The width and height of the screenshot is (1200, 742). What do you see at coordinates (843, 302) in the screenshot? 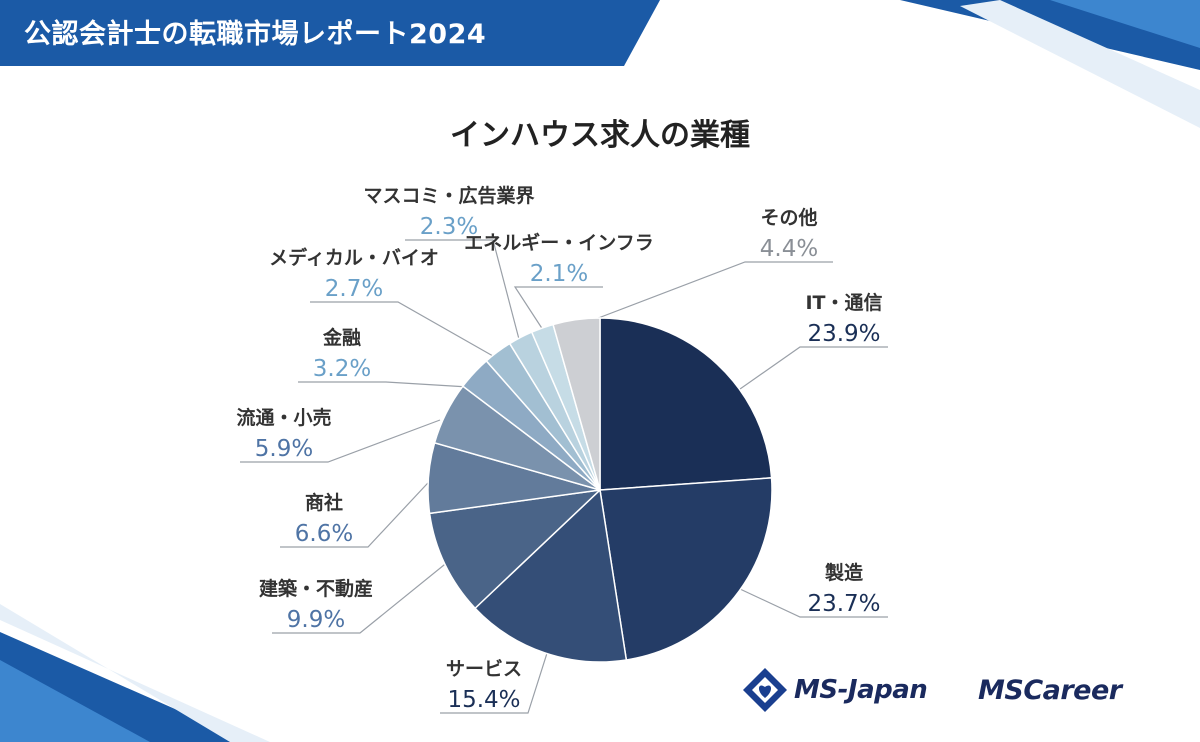
I see `slice-category-label: IT・通信` at bounding box center [843, 302].